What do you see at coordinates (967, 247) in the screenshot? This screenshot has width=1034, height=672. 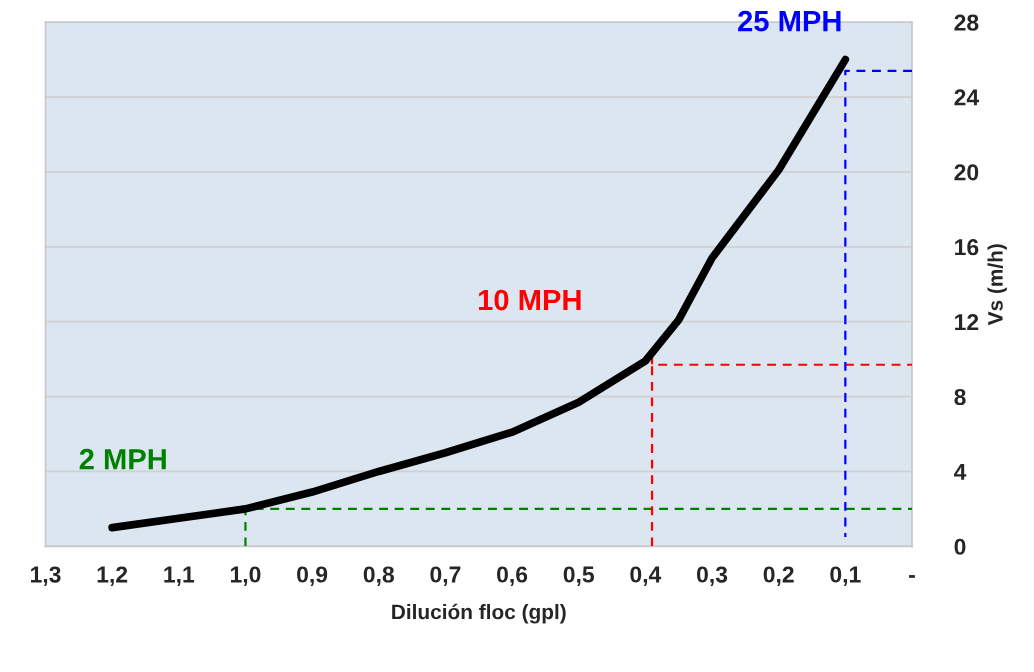 I see `y-tick-label: 16` at bounding box center [967, 247].